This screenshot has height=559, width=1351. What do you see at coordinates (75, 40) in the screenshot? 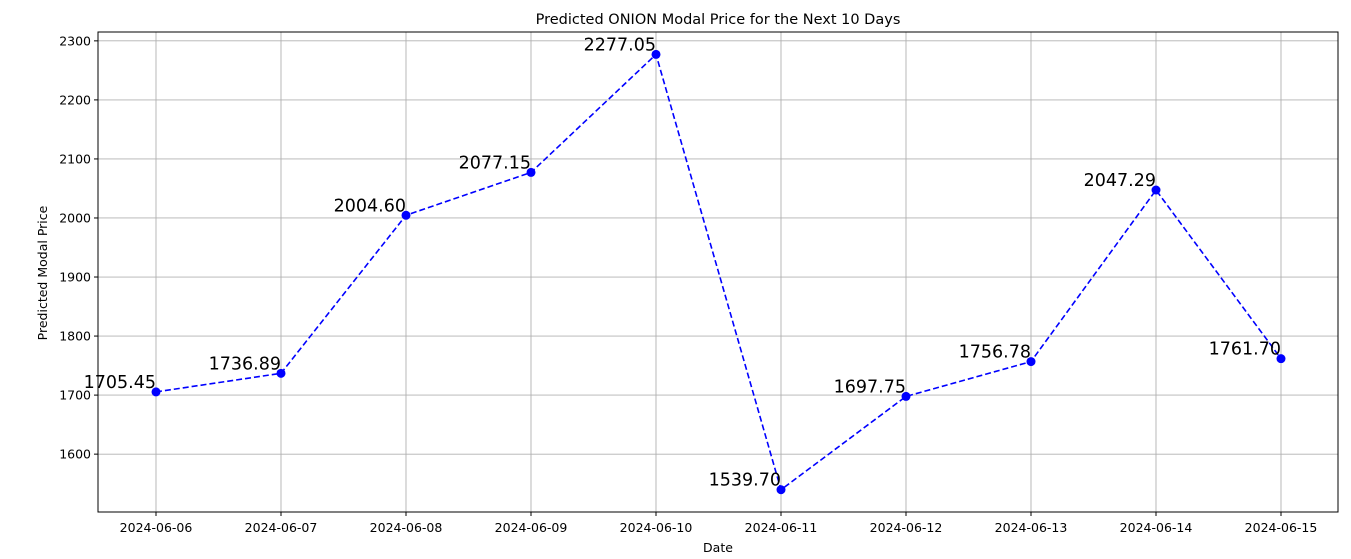
I see `y-tick-label: 2300` at bounding box center [75, 40].